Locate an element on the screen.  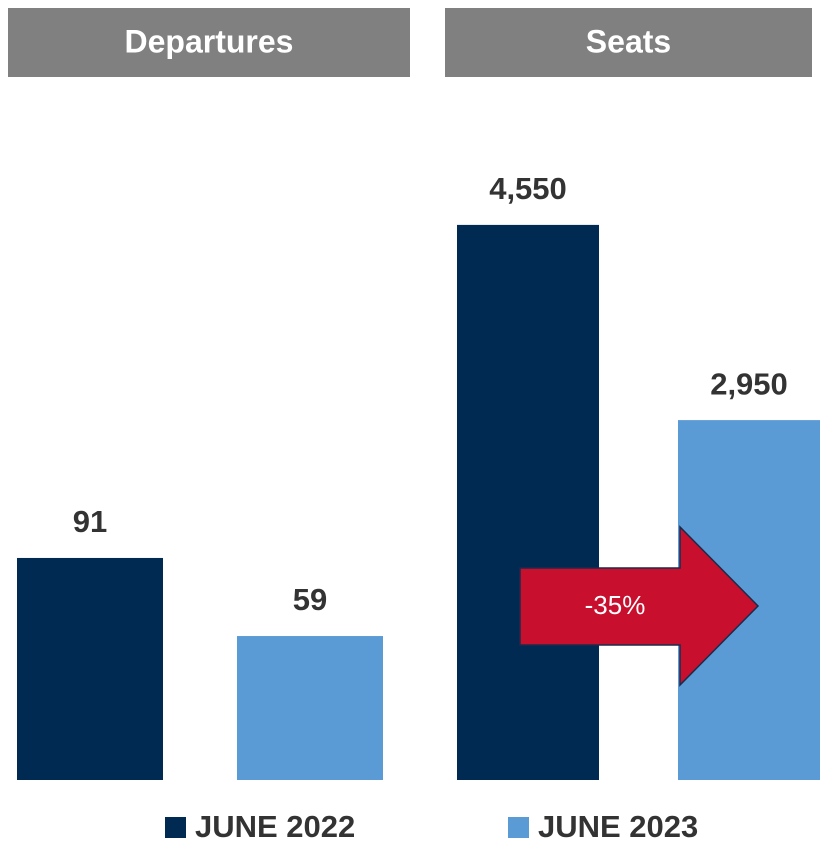
value-label: 4,550 is located at coordinates (528, 188).